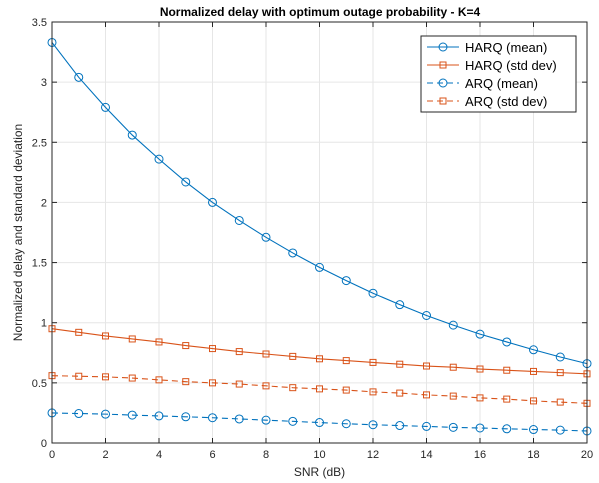  Describe the element at coordinates (373, 455) in the screenshot. I see `x-tick-label: 12` at that location.